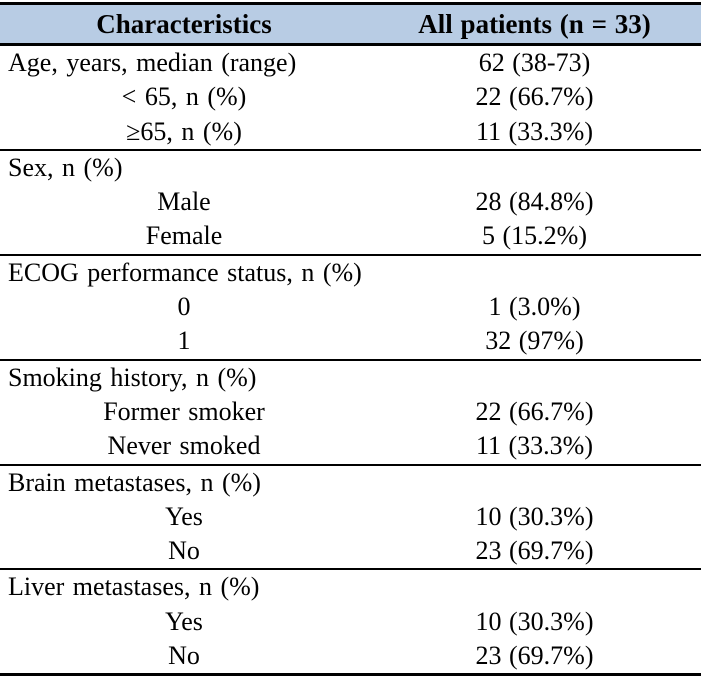 Image resolution: width=705 pixels, height=697 pixels. I want to click on row-value: 5 (15.2%), so click(534, 236).